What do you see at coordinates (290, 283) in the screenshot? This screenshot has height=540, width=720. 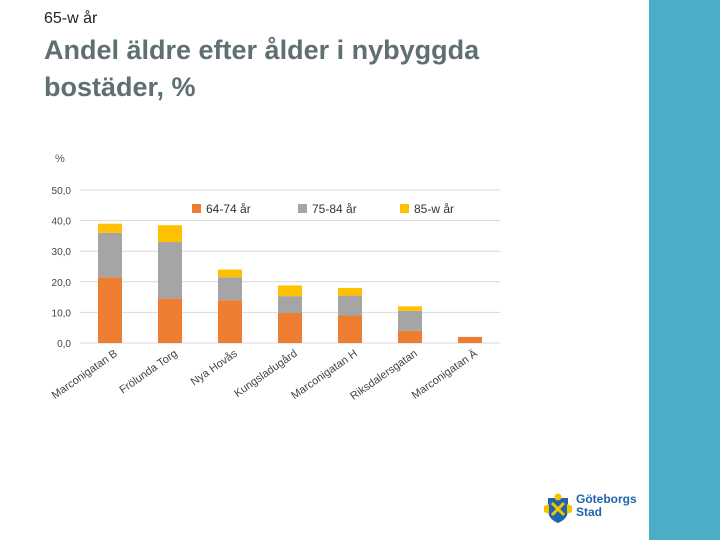 I see `bars` at bounding box center [290, 283].